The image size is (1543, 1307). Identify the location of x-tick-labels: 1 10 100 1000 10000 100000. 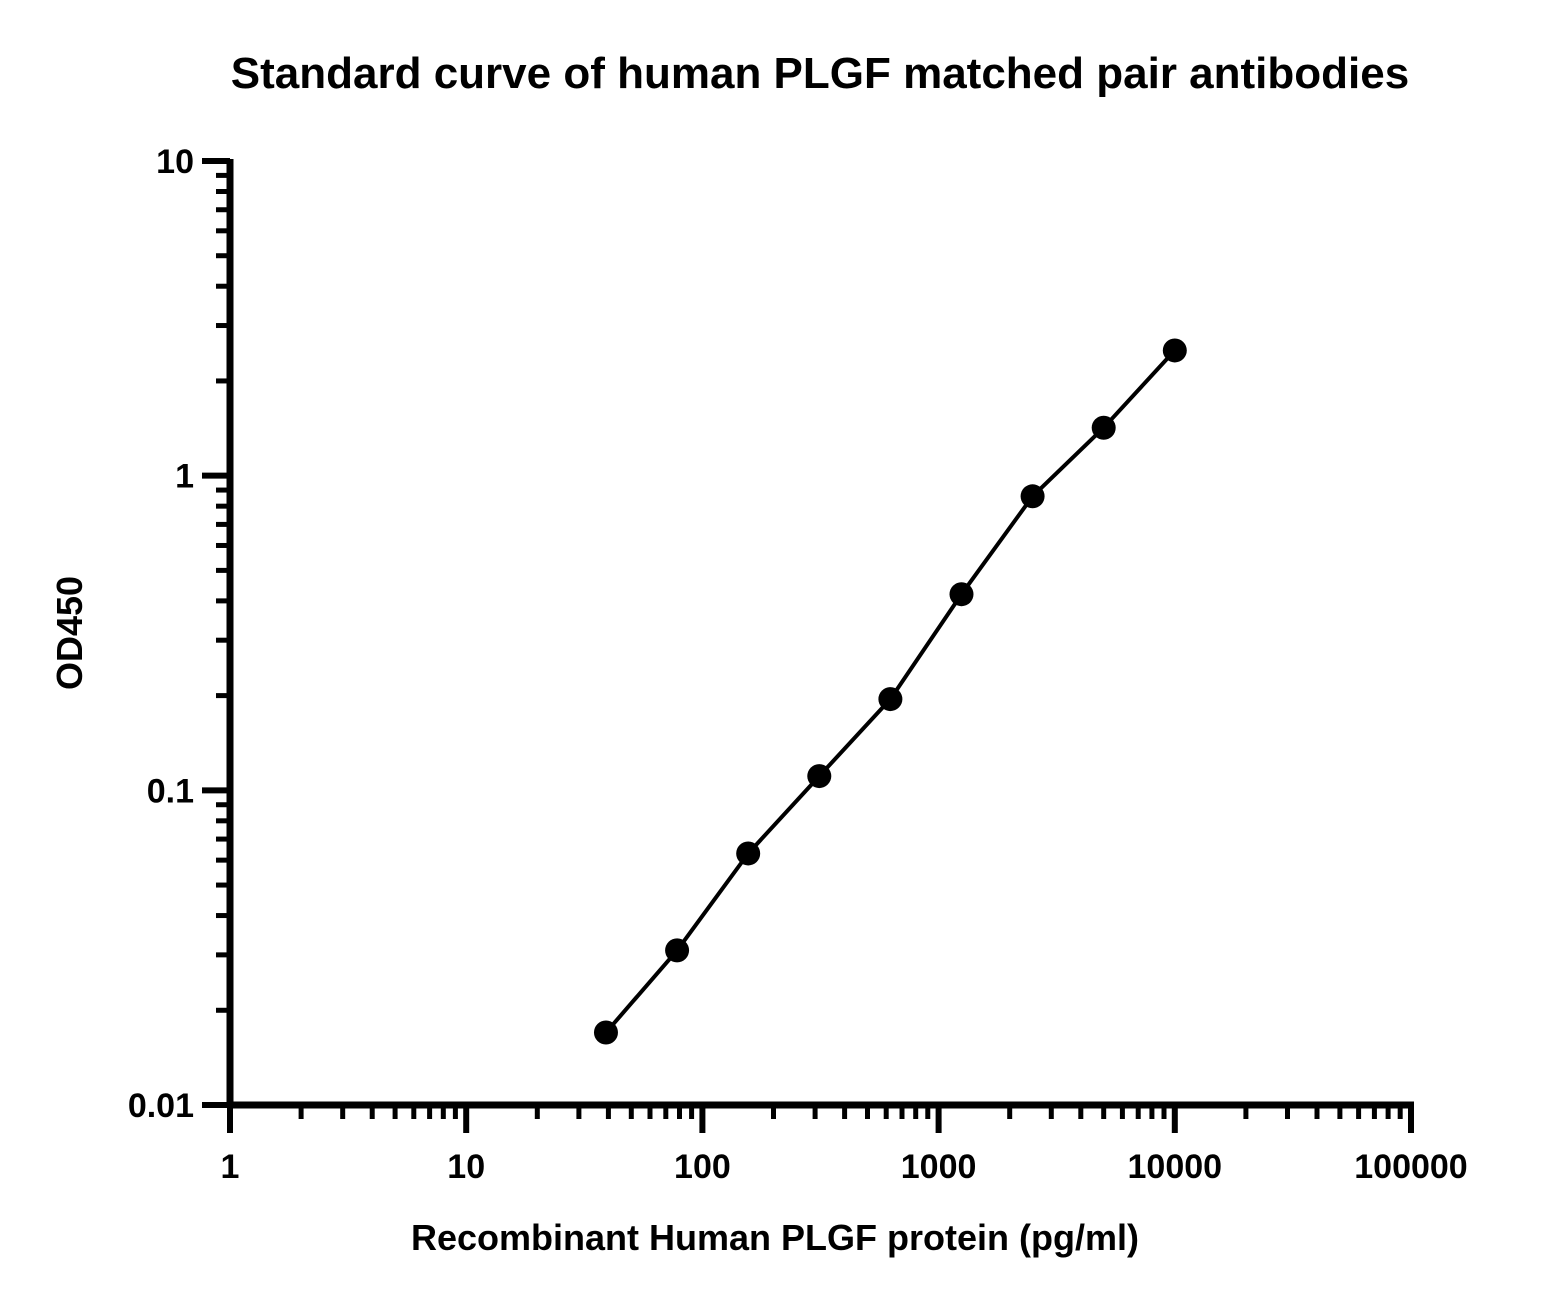
(844, 1167).